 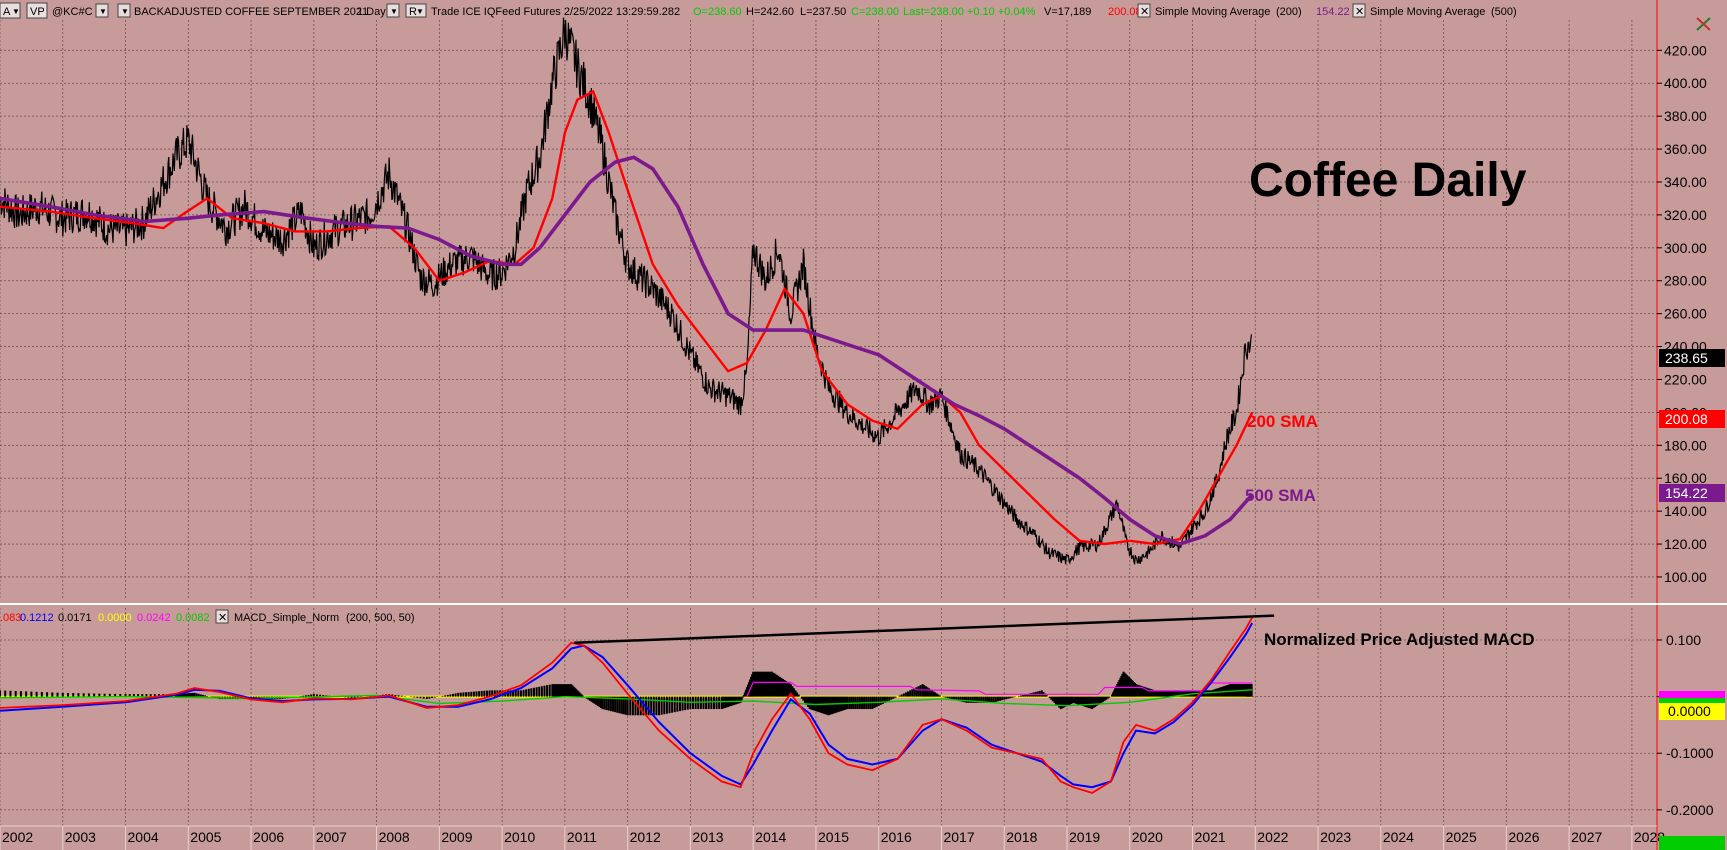 I want to click on open-value: O=238.60, so click(x=717, y=12).